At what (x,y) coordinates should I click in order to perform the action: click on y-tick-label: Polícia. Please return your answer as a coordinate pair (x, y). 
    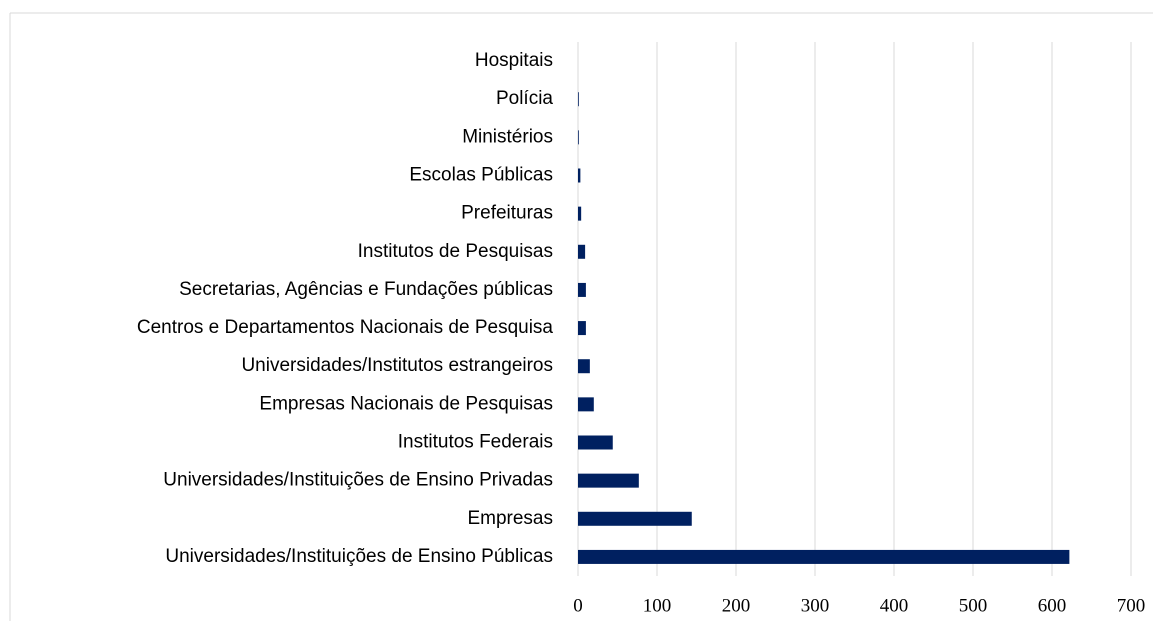
    Looking at the image, I should click on (524, 98).